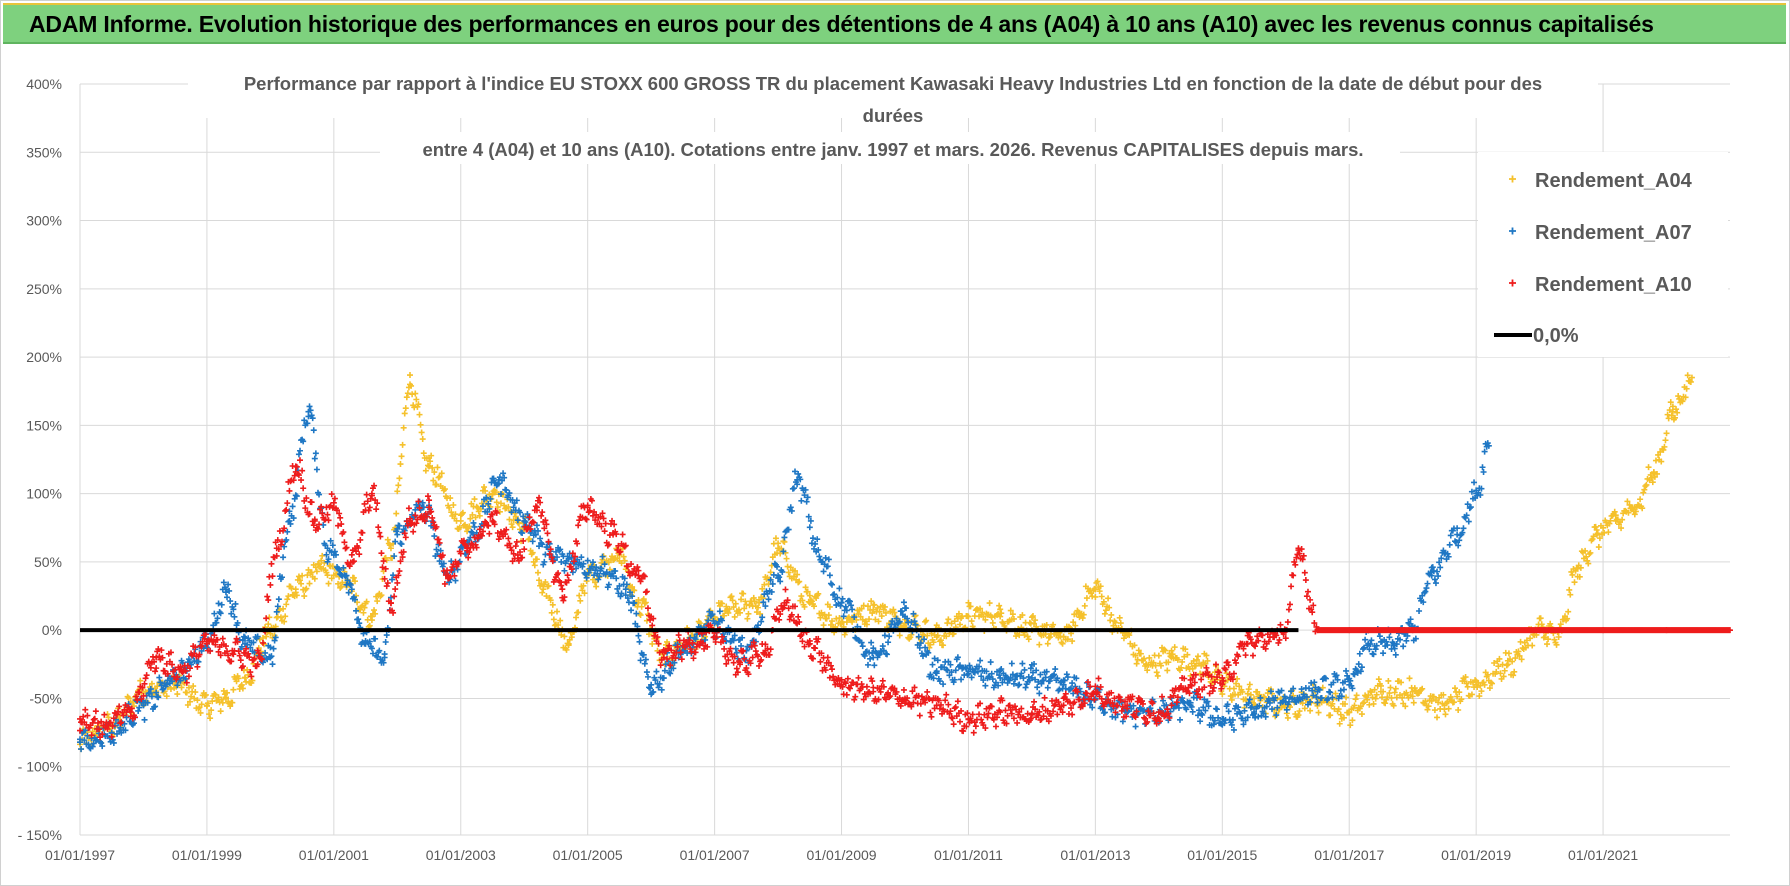 The image size is (1790, 886). What do you see at coordinates (1349, 855) in the screenshot?
I see `x-tick-label: 01/01/2017` at bounding box center [1349, 855].